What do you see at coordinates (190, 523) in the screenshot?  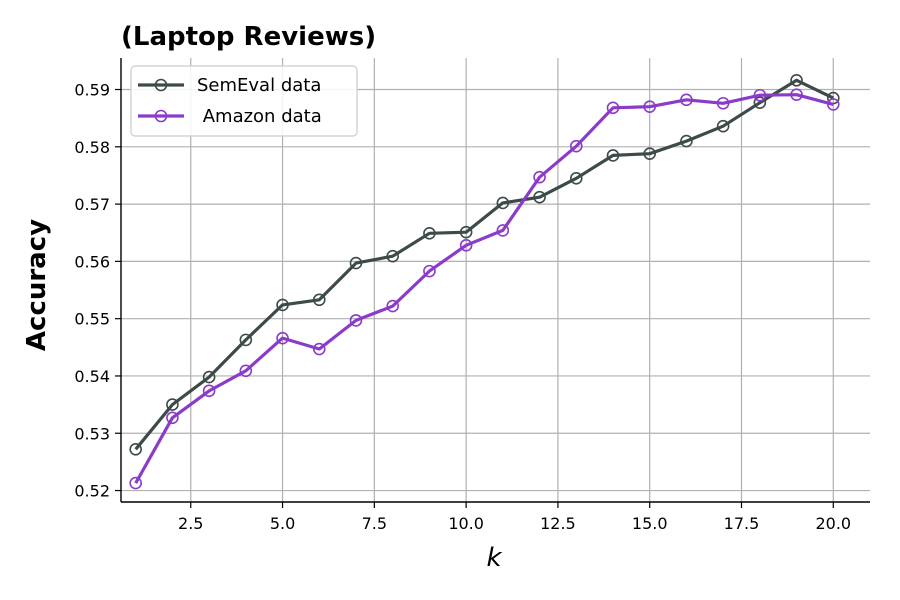 I see `x-tick-label: 2.5` at bounding box center [190, 523].